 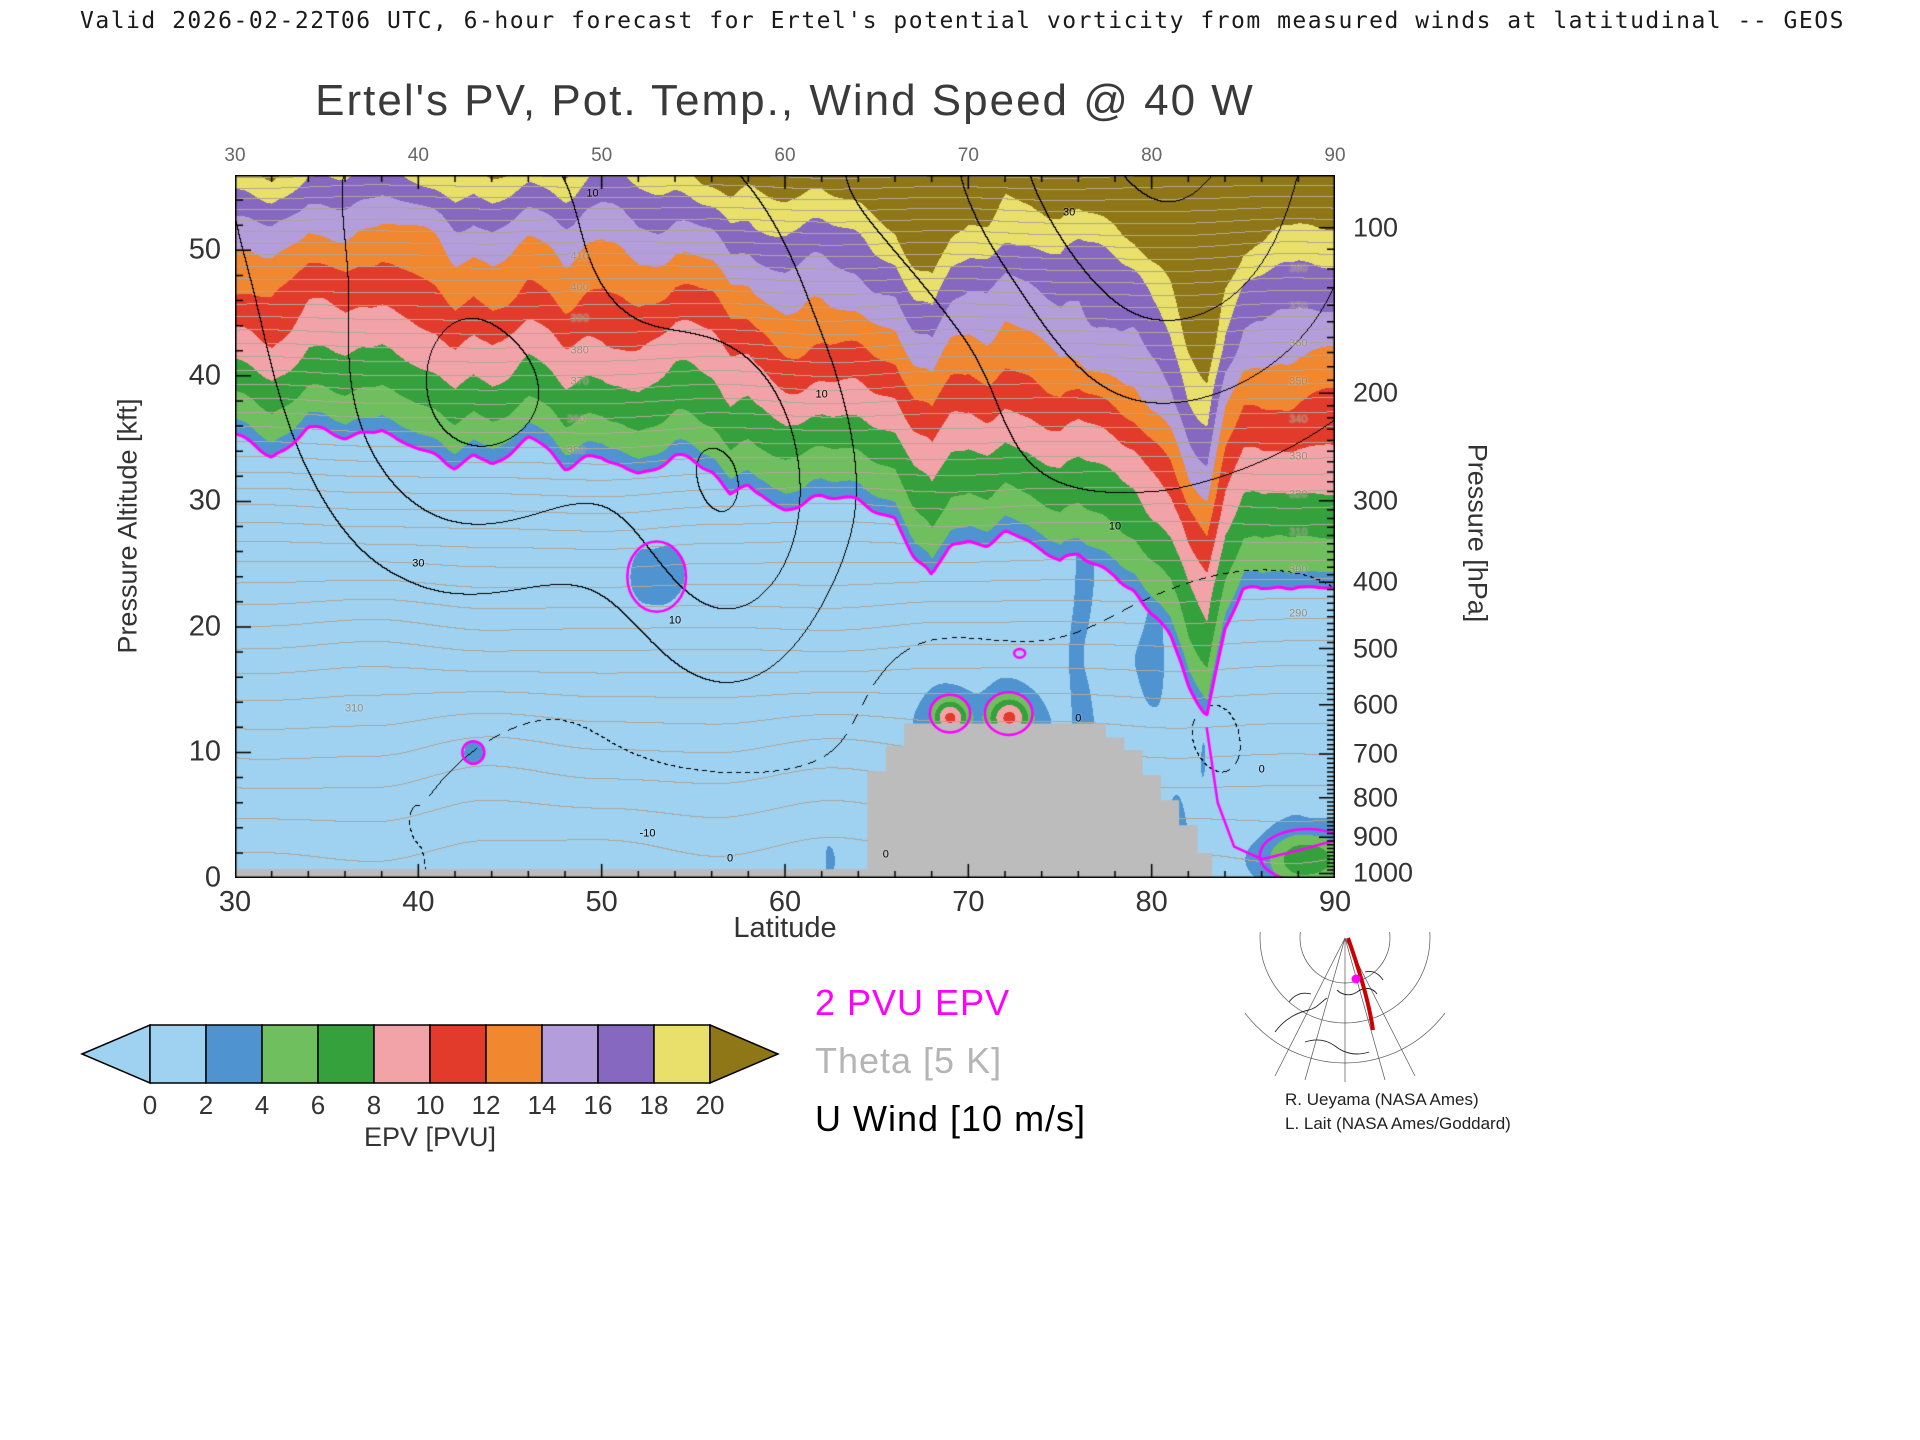 What do you see at coordinates (909, 1060) in the screenshot?
I see `legend-theta-contour: Theta [5 K]` at bounding box center [909, 1060].